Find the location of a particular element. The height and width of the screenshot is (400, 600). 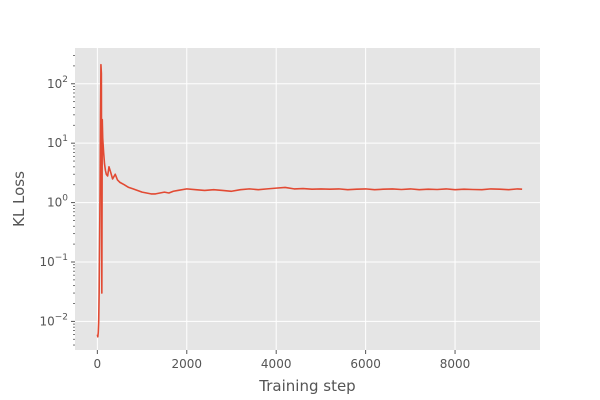

x-axis: 0 2000 4000 6000 8000 is located at coordinates (282, 360).